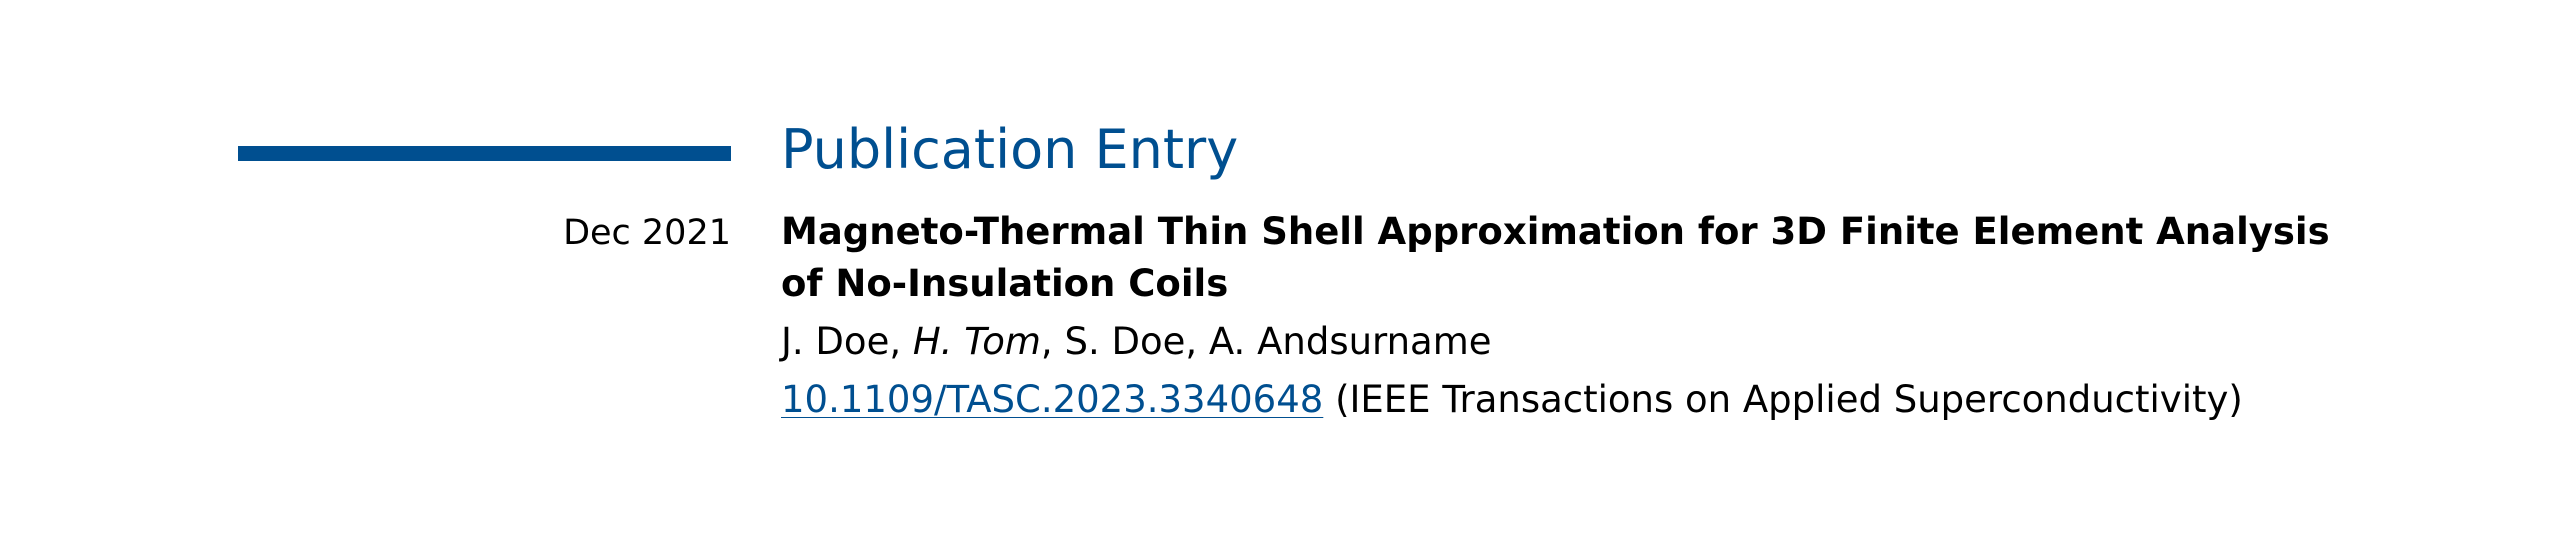 The width and height of the screenshot is (2550, 550). Describe the element at coordinates (647, 233) in the screenshot. I see `entry-date: Dec 2021` at that location.